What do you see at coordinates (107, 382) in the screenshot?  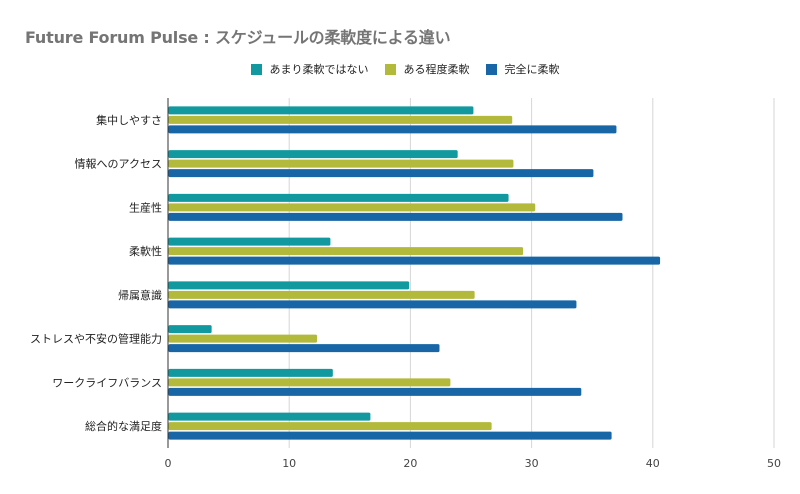 I see `category-label: ワークライフバランス` at bounding box center [107, 382].